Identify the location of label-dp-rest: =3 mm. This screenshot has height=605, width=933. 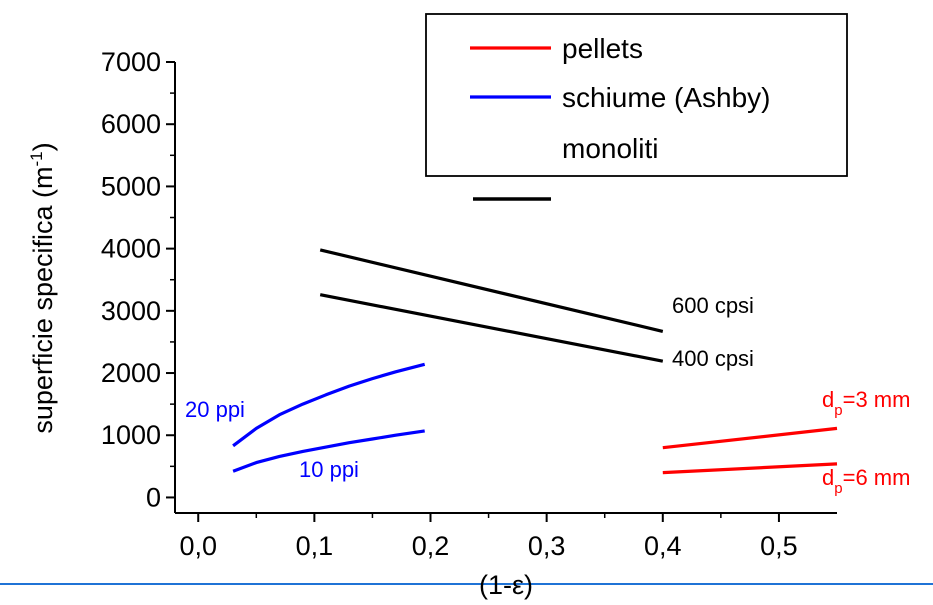
(877, 399).